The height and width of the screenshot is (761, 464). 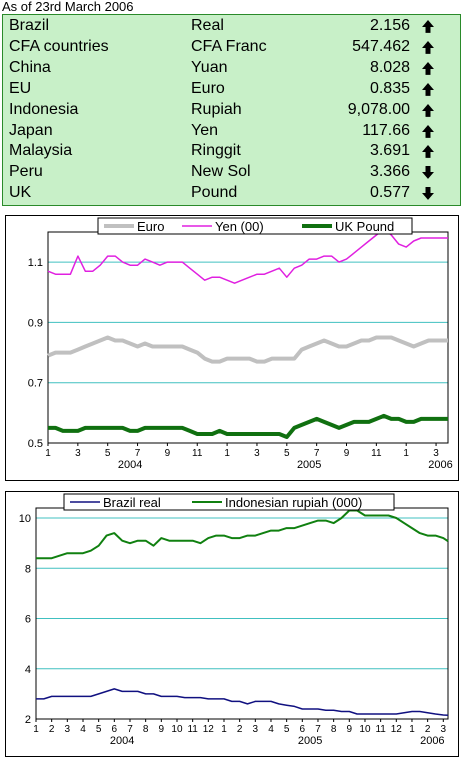 What do you see at coordinates (28, 720) in the screenshot?
I see `y-tick-label: 2` at bounding box center [28, 720].